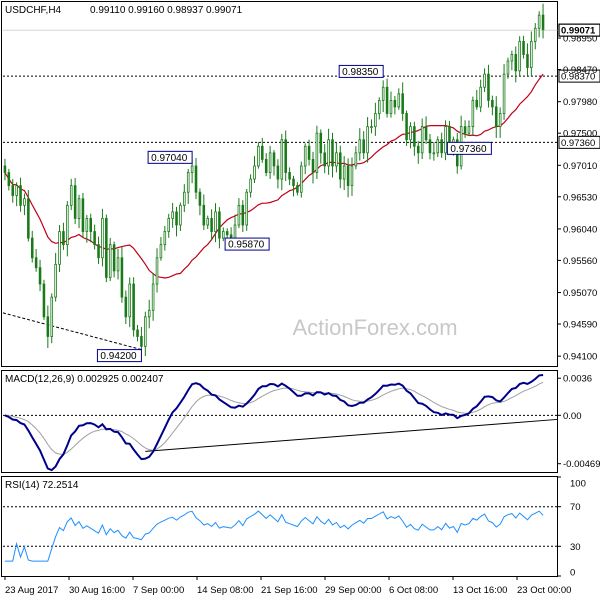  I want to click on macd-line, so click(274, 423).